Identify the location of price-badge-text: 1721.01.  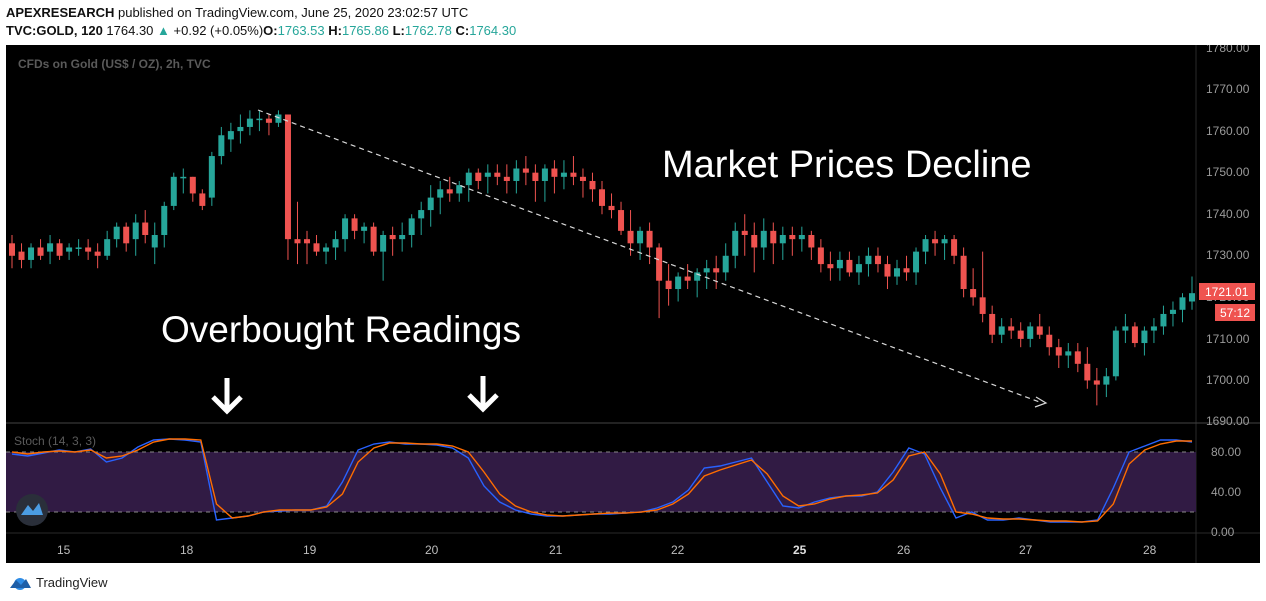
(1227, 292).